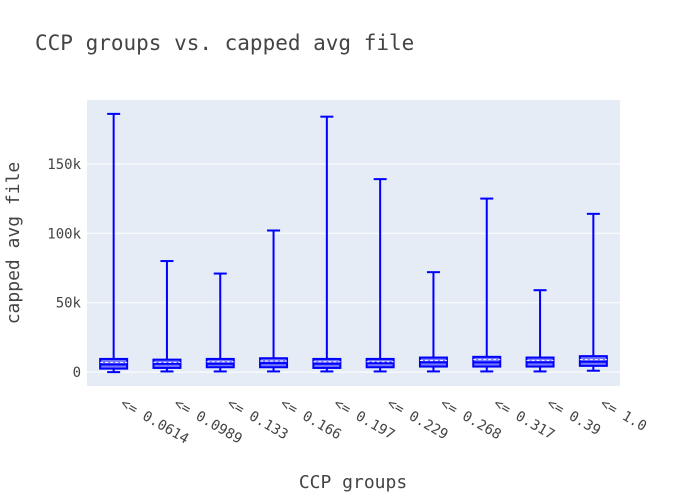 The image size is (700, 500). What do you see at coordinates (13, 243) in the screenshot?
I see `y-axis-title: capped avg file` at bounding box center [13, 243].